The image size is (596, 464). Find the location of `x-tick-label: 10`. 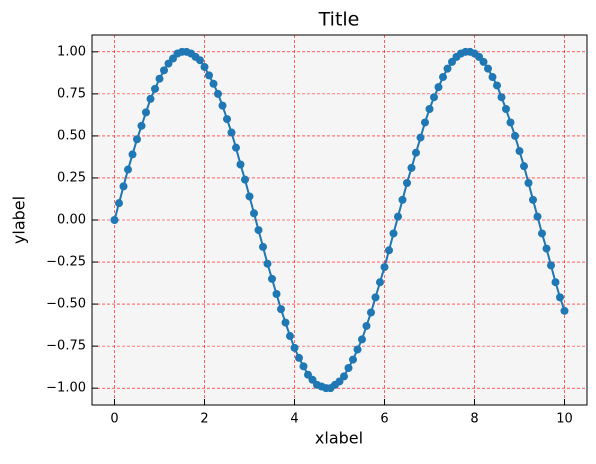

x-tick-label: 10 is located at coordinates (564, 419).